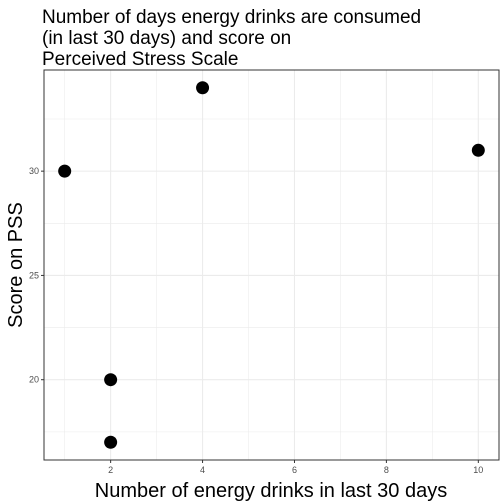  I want to click on y-tick-label: 30, so click(34, 171).